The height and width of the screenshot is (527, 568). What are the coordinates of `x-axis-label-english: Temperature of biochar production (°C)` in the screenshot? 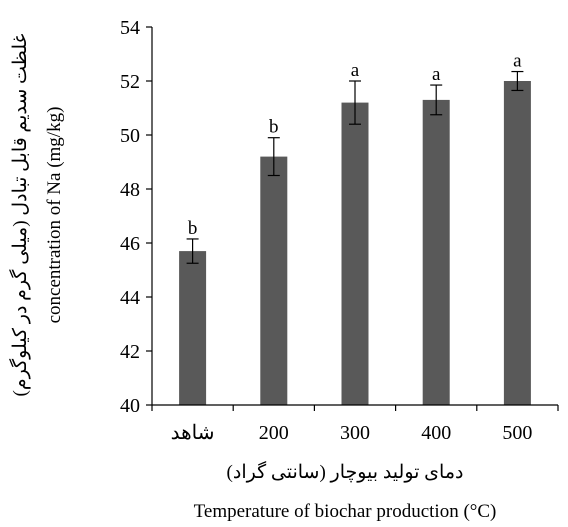 It's located at (345, 511).